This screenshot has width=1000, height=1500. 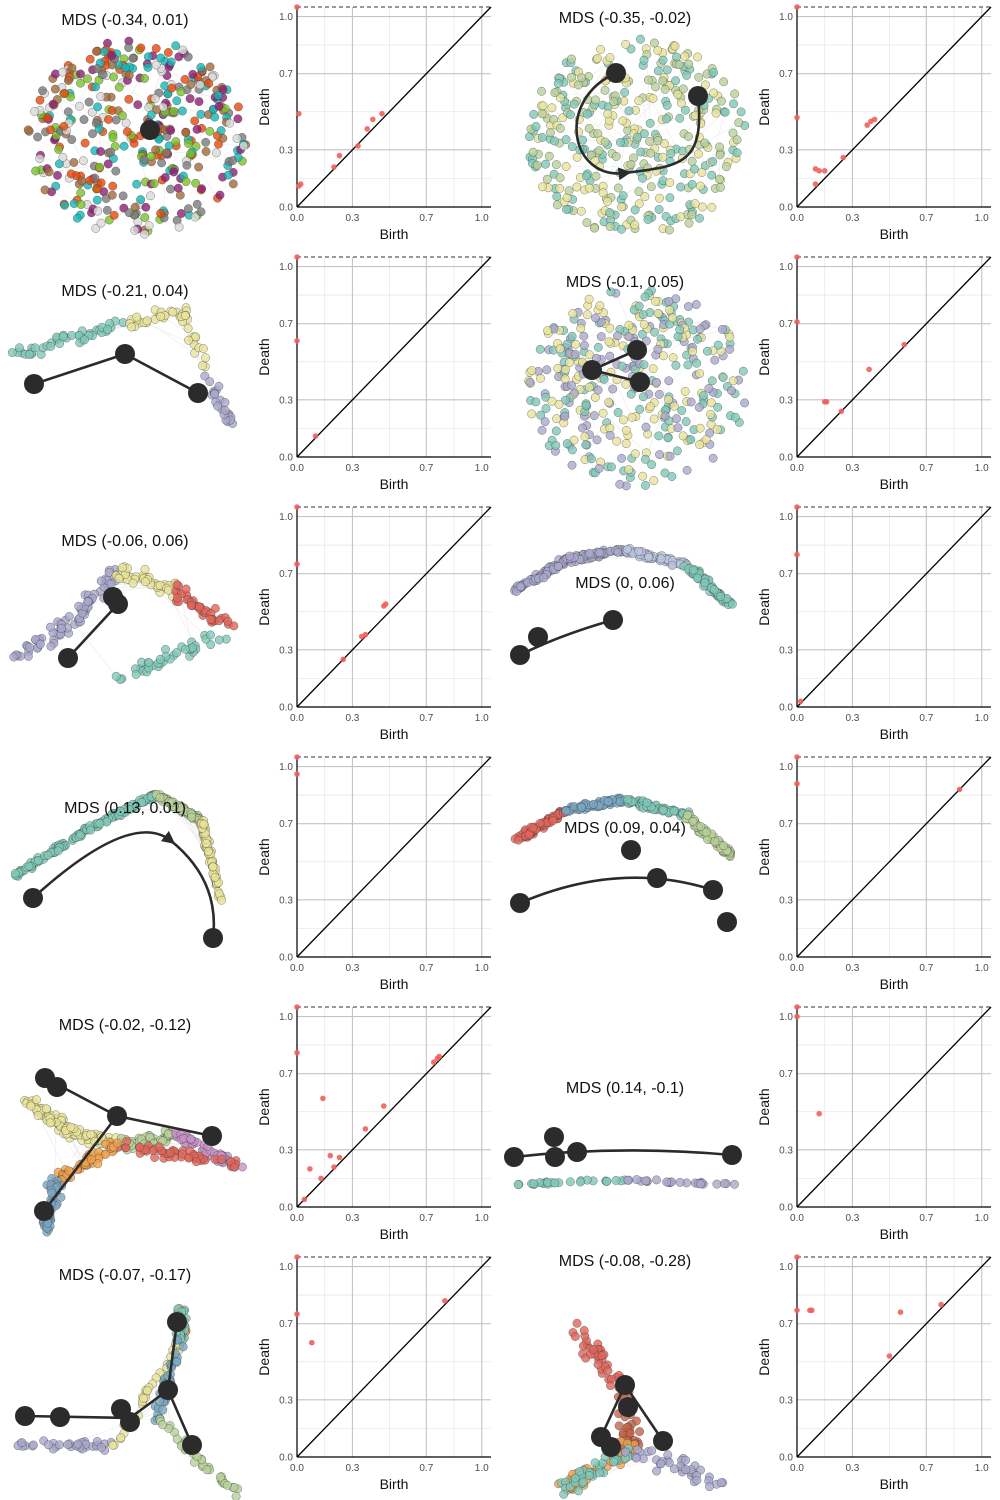 What do you see at coordinates (894, 607) in the screenshot?
I see `diagonal-line` at bounding box center [894, 607].